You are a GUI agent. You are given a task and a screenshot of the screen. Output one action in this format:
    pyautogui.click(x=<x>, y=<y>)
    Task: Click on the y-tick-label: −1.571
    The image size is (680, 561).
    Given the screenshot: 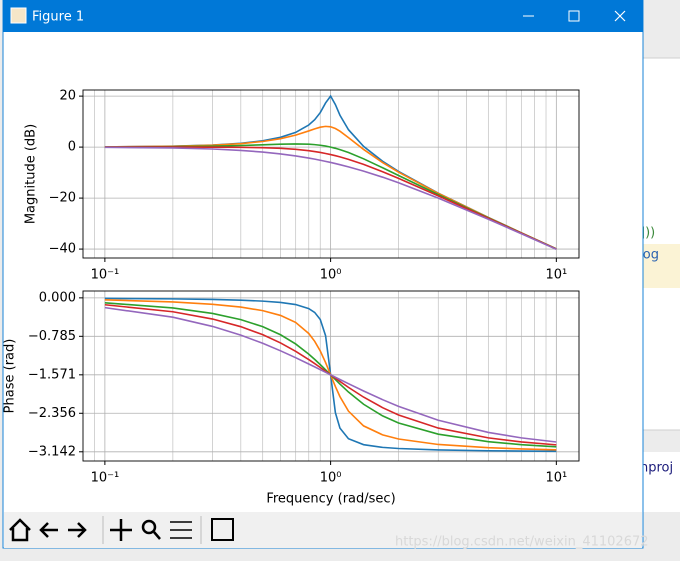 What is the action you would take?
    pyautogui.click(x=52, y=374)
    